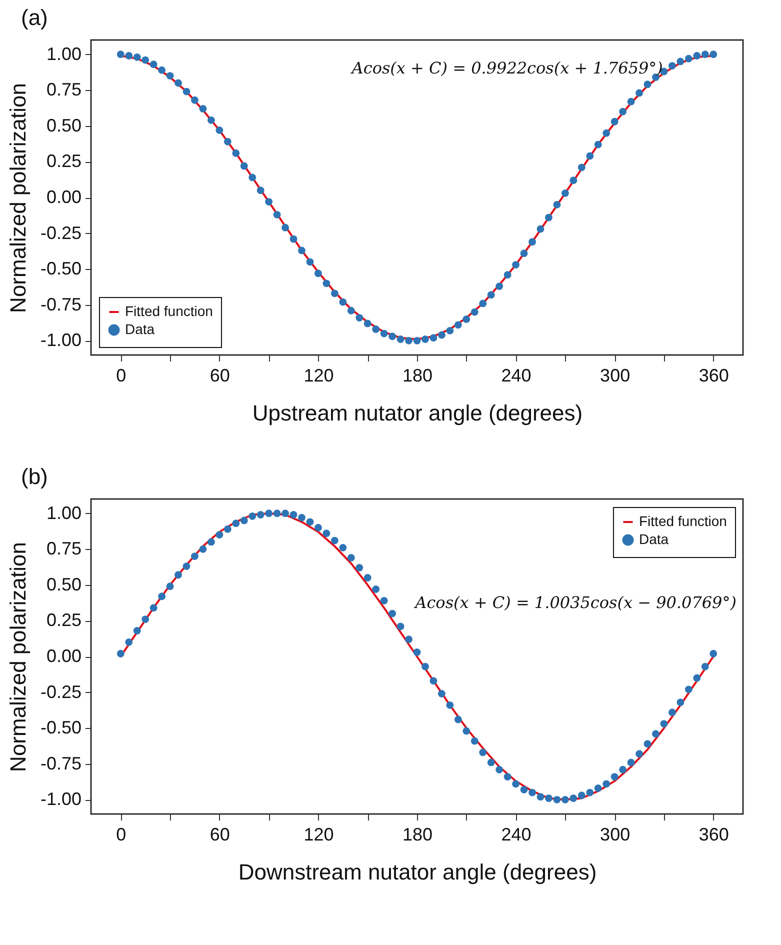 This screenshot has width=781, height=945. What do you see at coordinates (506, 68) in the screenshot?
I see `annotation: Acos(x + C) = 0.9922cos(x + 1.7659°)` at bounding box center [506, 68].